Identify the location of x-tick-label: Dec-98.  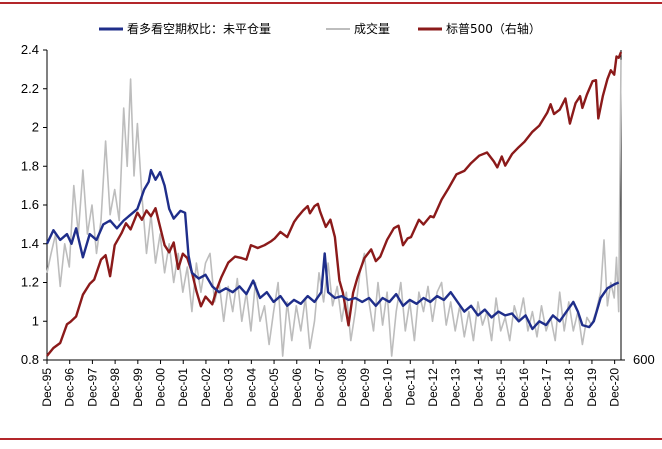
(115, 387).